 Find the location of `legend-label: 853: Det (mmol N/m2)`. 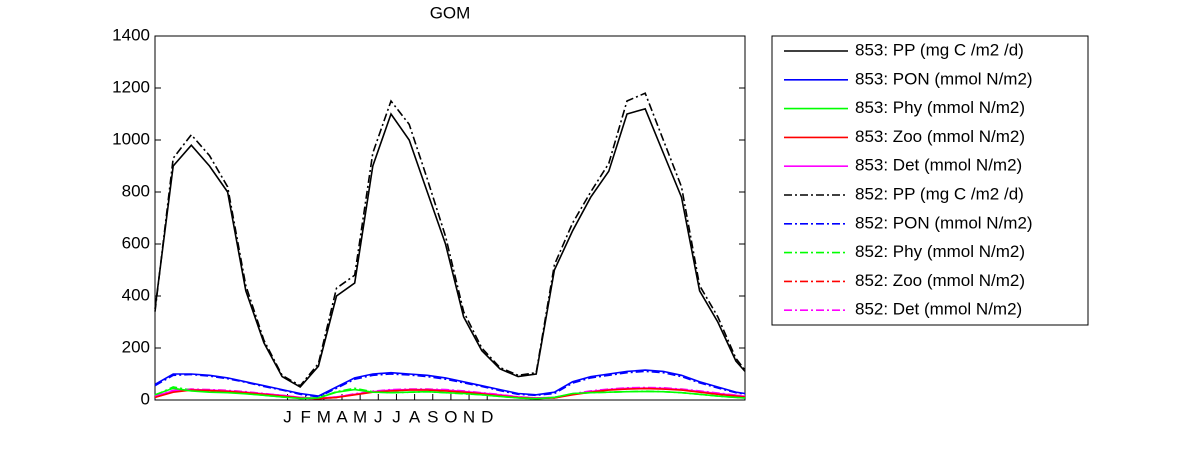

legend-label: 853: Det (mmol N/m2) is located at coordinates (938, 165).